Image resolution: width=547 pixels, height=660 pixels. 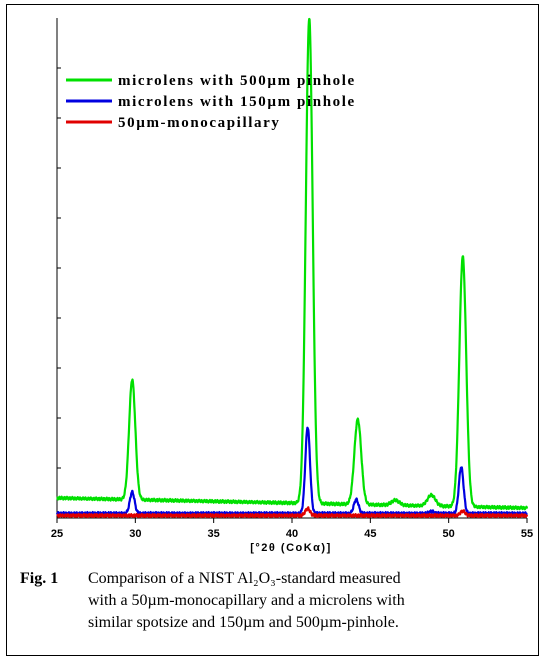 What do you see at coordinates (237, 81) in the screenshot?
I see `legend-label-1: microlens with 500µm pinhole` at bounding box center [237, 81].